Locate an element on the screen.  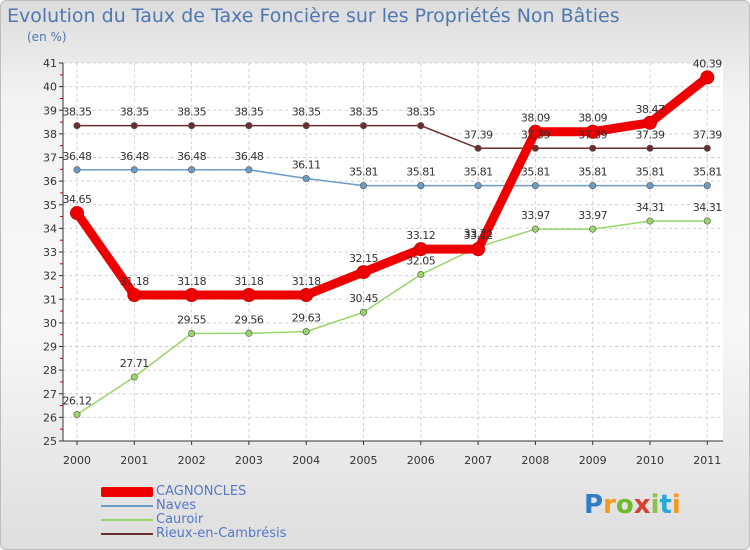
legend-item-rieux-en-cambresis: Rieux-en-Cambrésis is located at coordinates (193, 534).